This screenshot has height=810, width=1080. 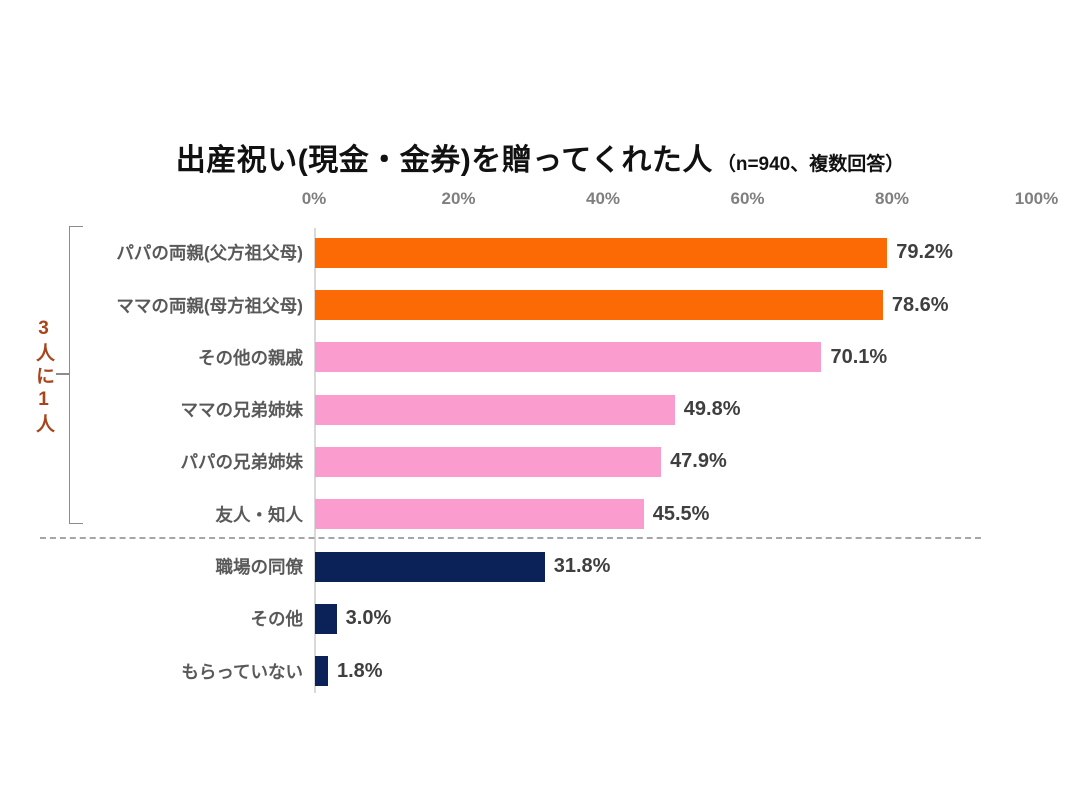 I want to click on category-label: 職場の同僚, so click(x=259, y=567).